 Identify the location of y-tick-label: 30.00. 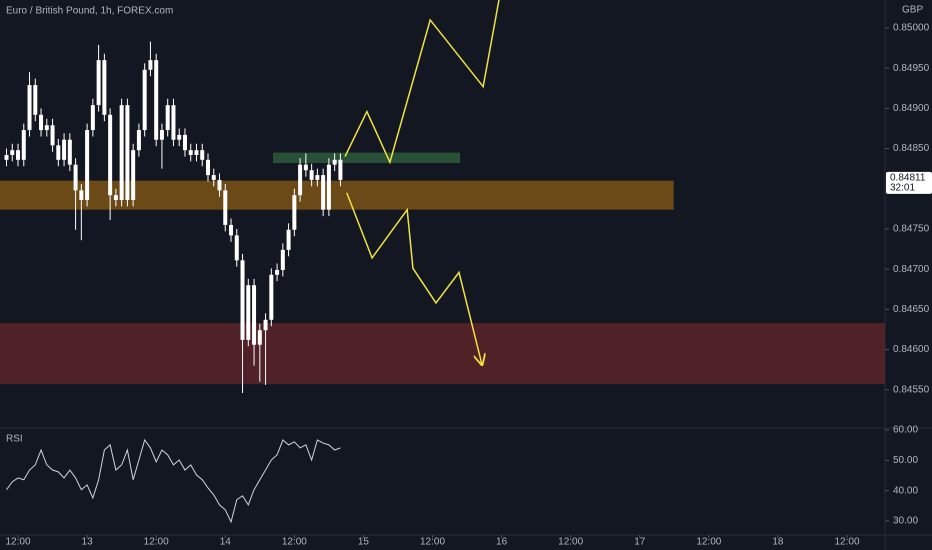
(905, 521).